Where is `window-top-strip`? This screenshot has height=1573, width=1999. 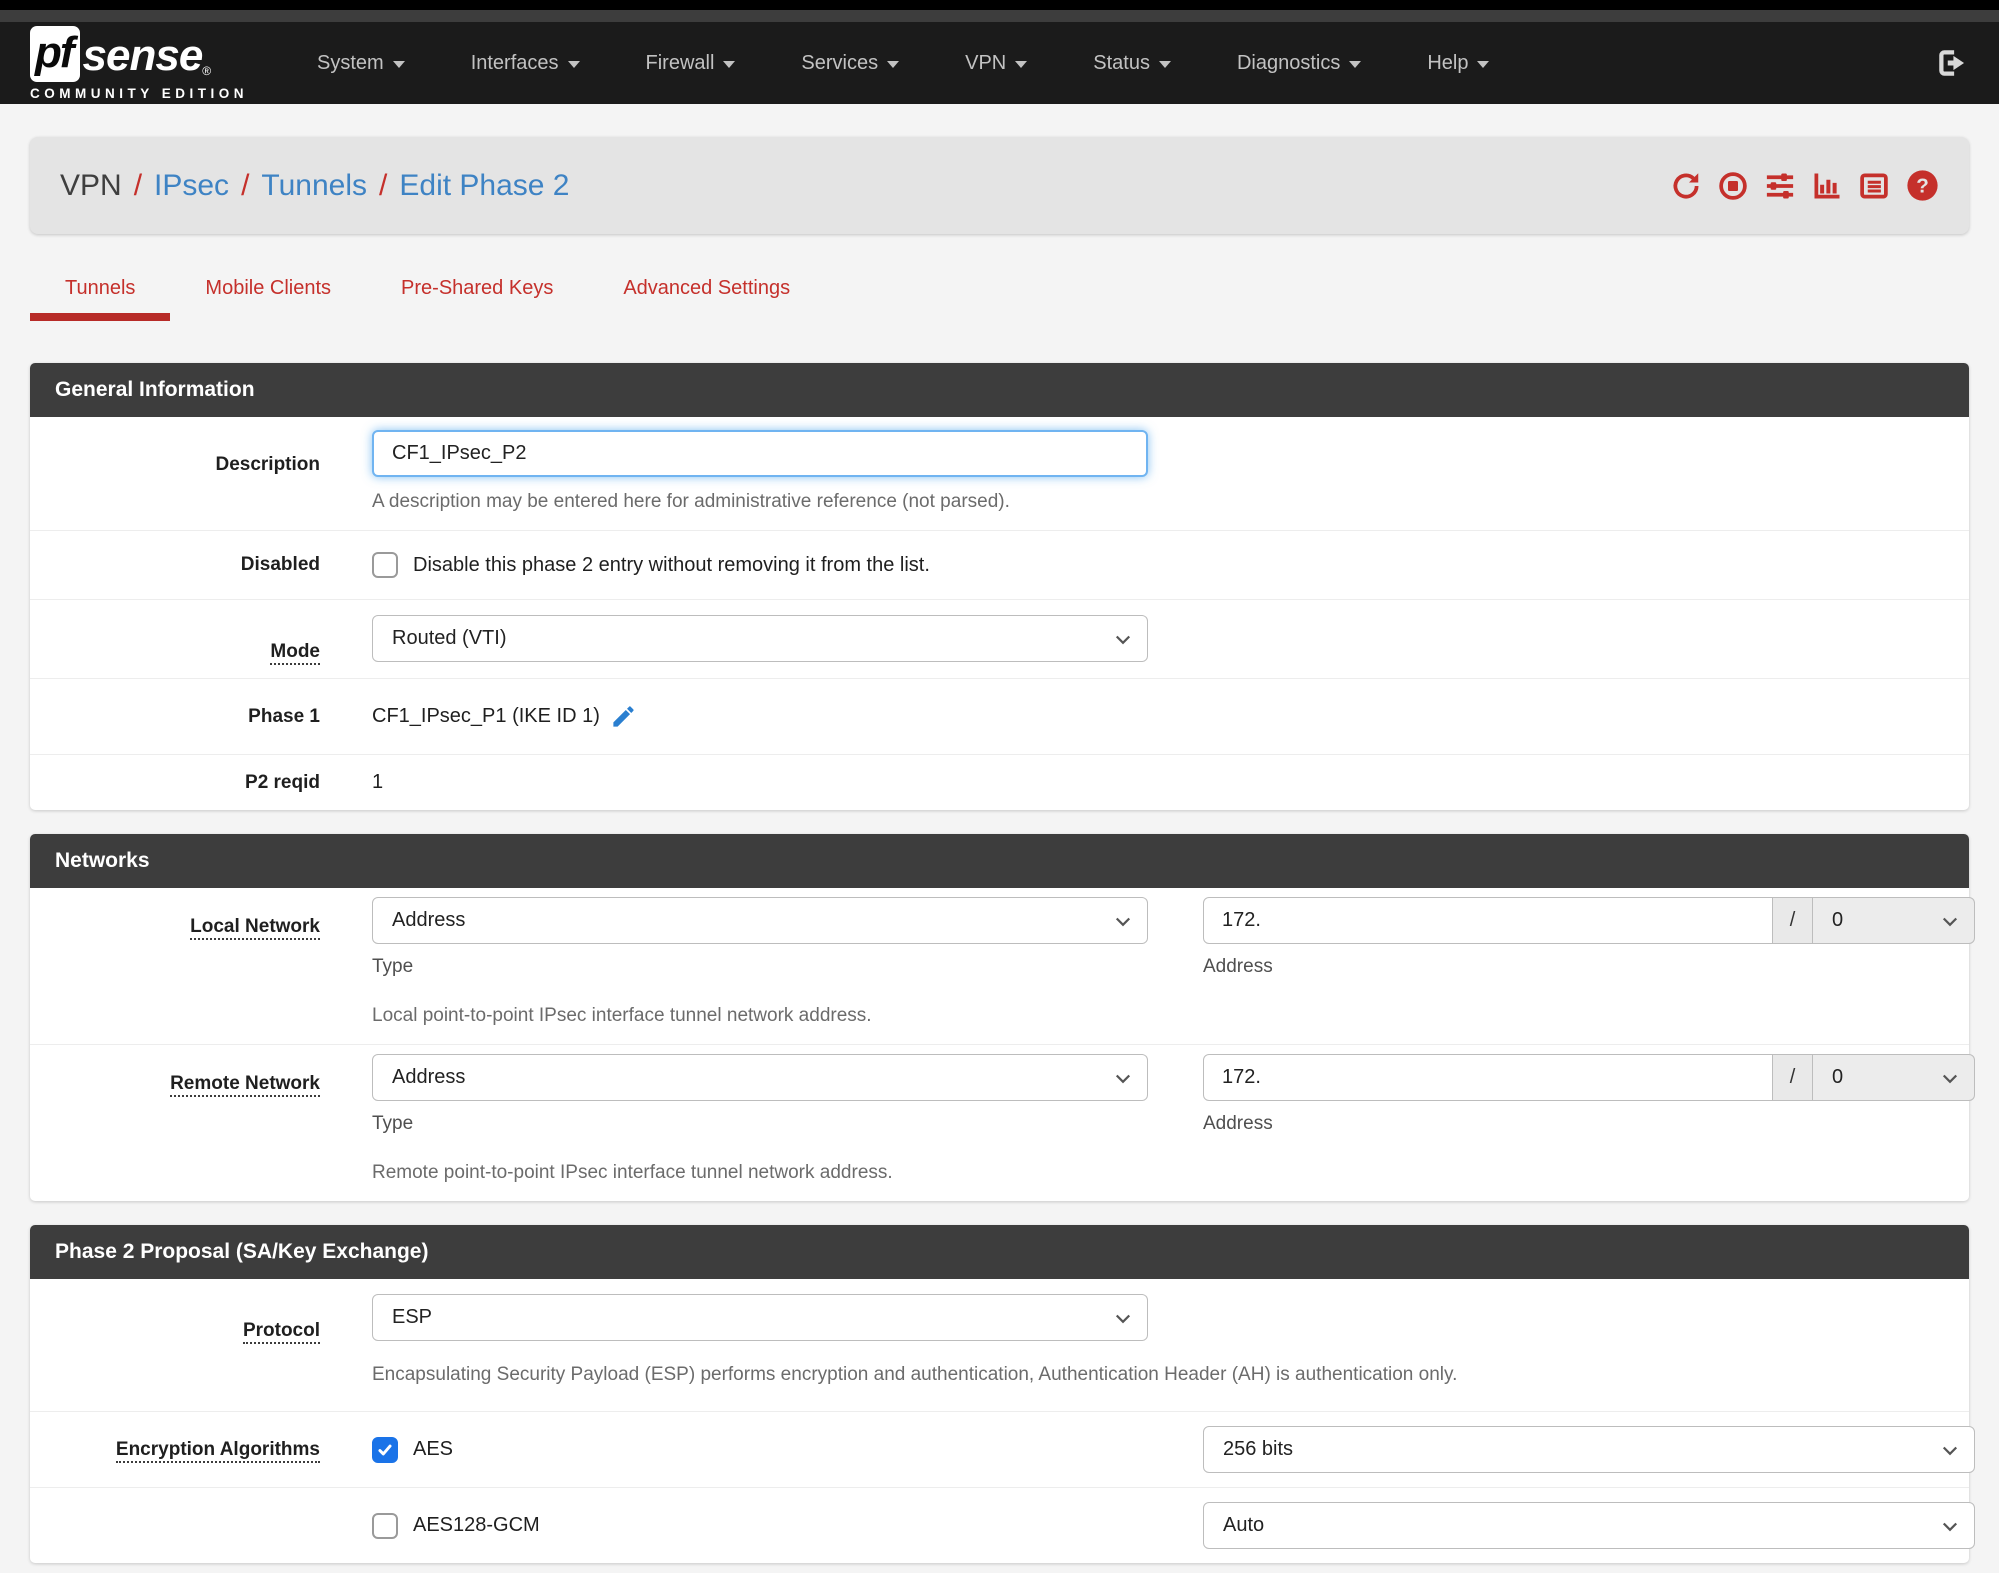 window-top-strip is located at coordinates (999, 16).